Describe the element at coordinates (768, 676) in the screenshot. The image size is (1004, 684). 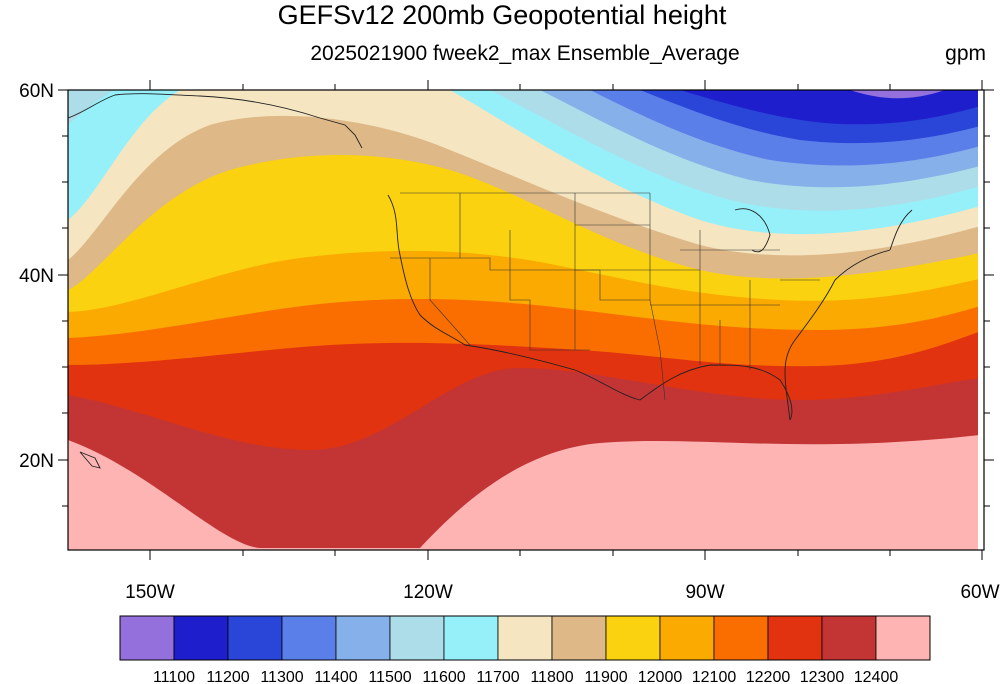
I see `colorbar-level-label: 12200` at that location.